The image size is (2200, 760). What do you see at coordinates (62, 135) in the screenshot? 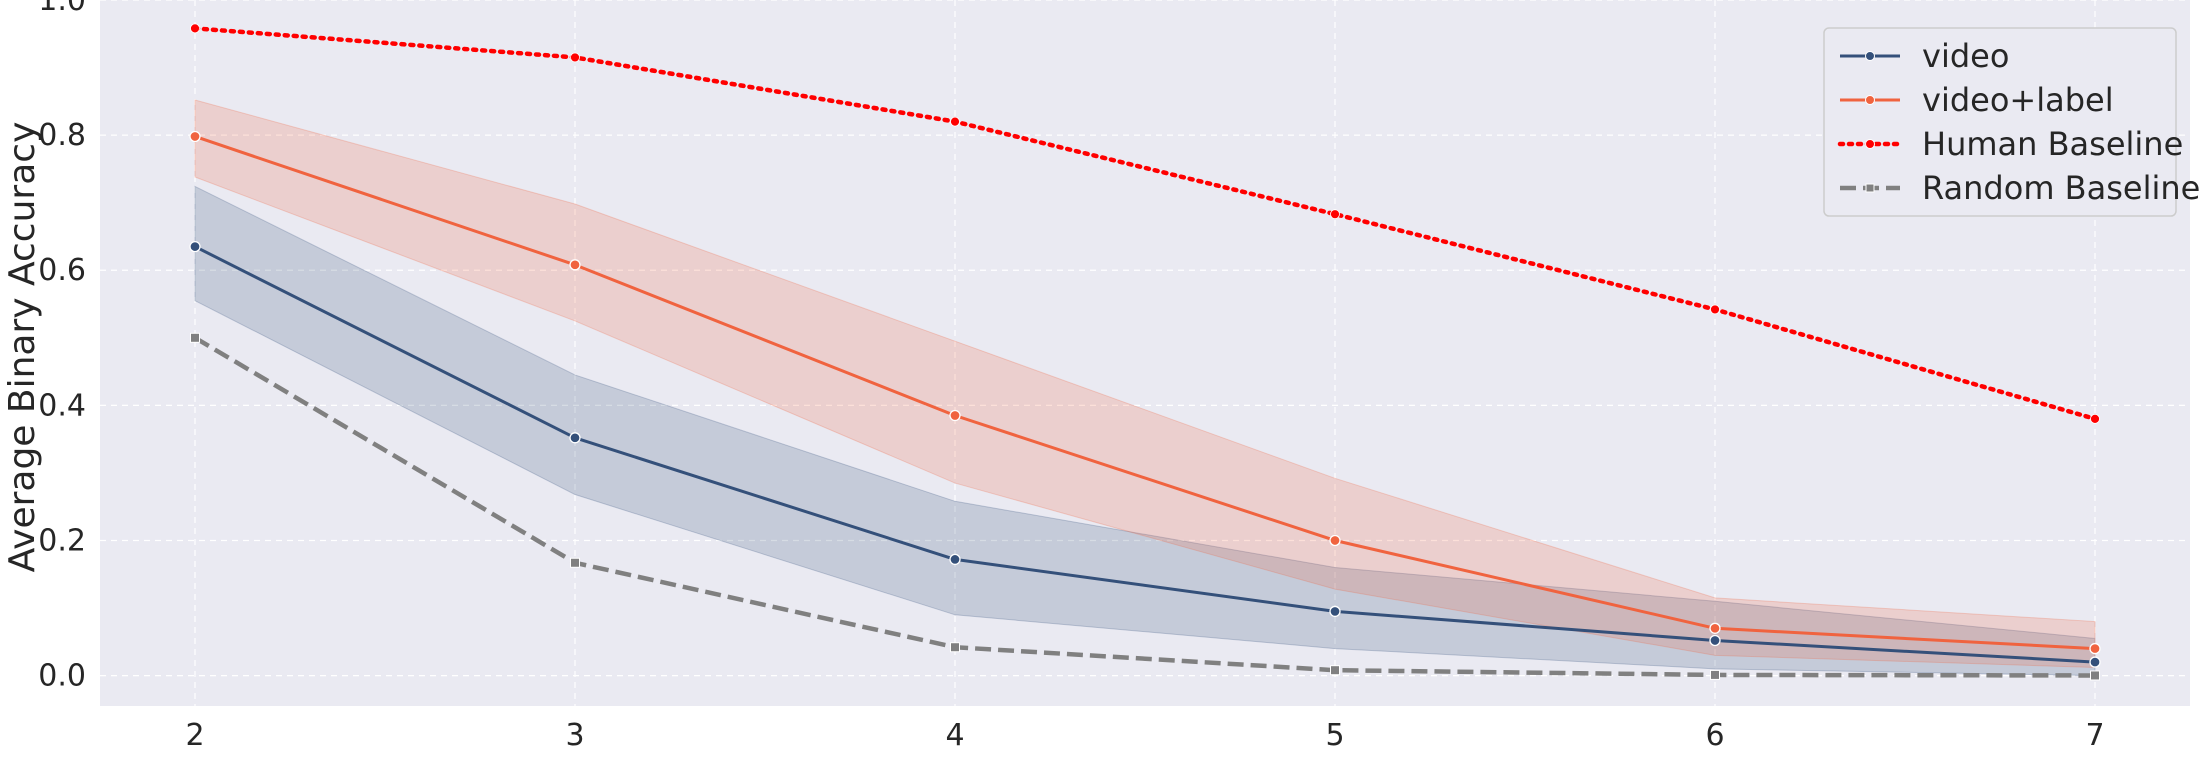
I see `y-tick-label: 0.8` at bounding box center [62, 135].